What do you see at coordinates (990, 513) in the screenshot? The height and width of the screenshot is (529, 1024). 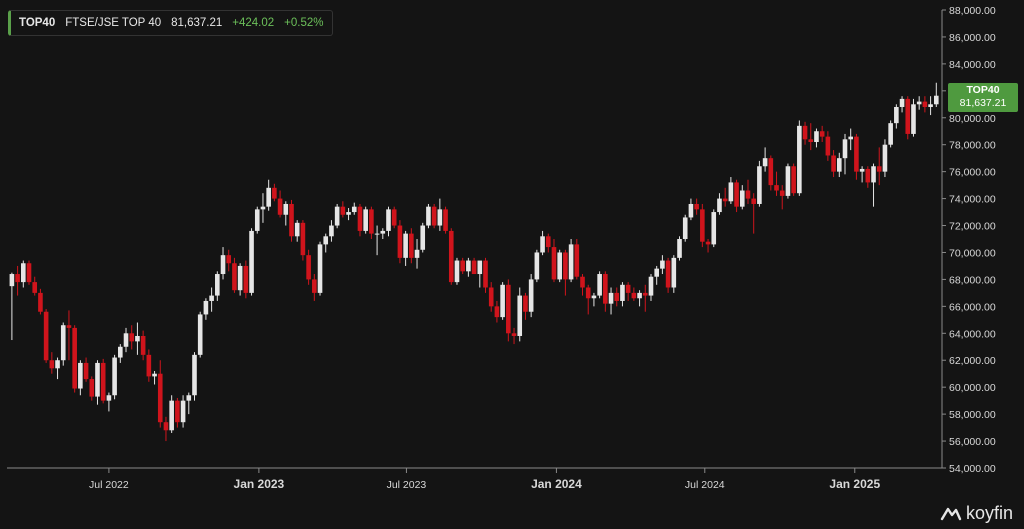 I see `brand-name: koyfin` at bounding box center [990, 513].